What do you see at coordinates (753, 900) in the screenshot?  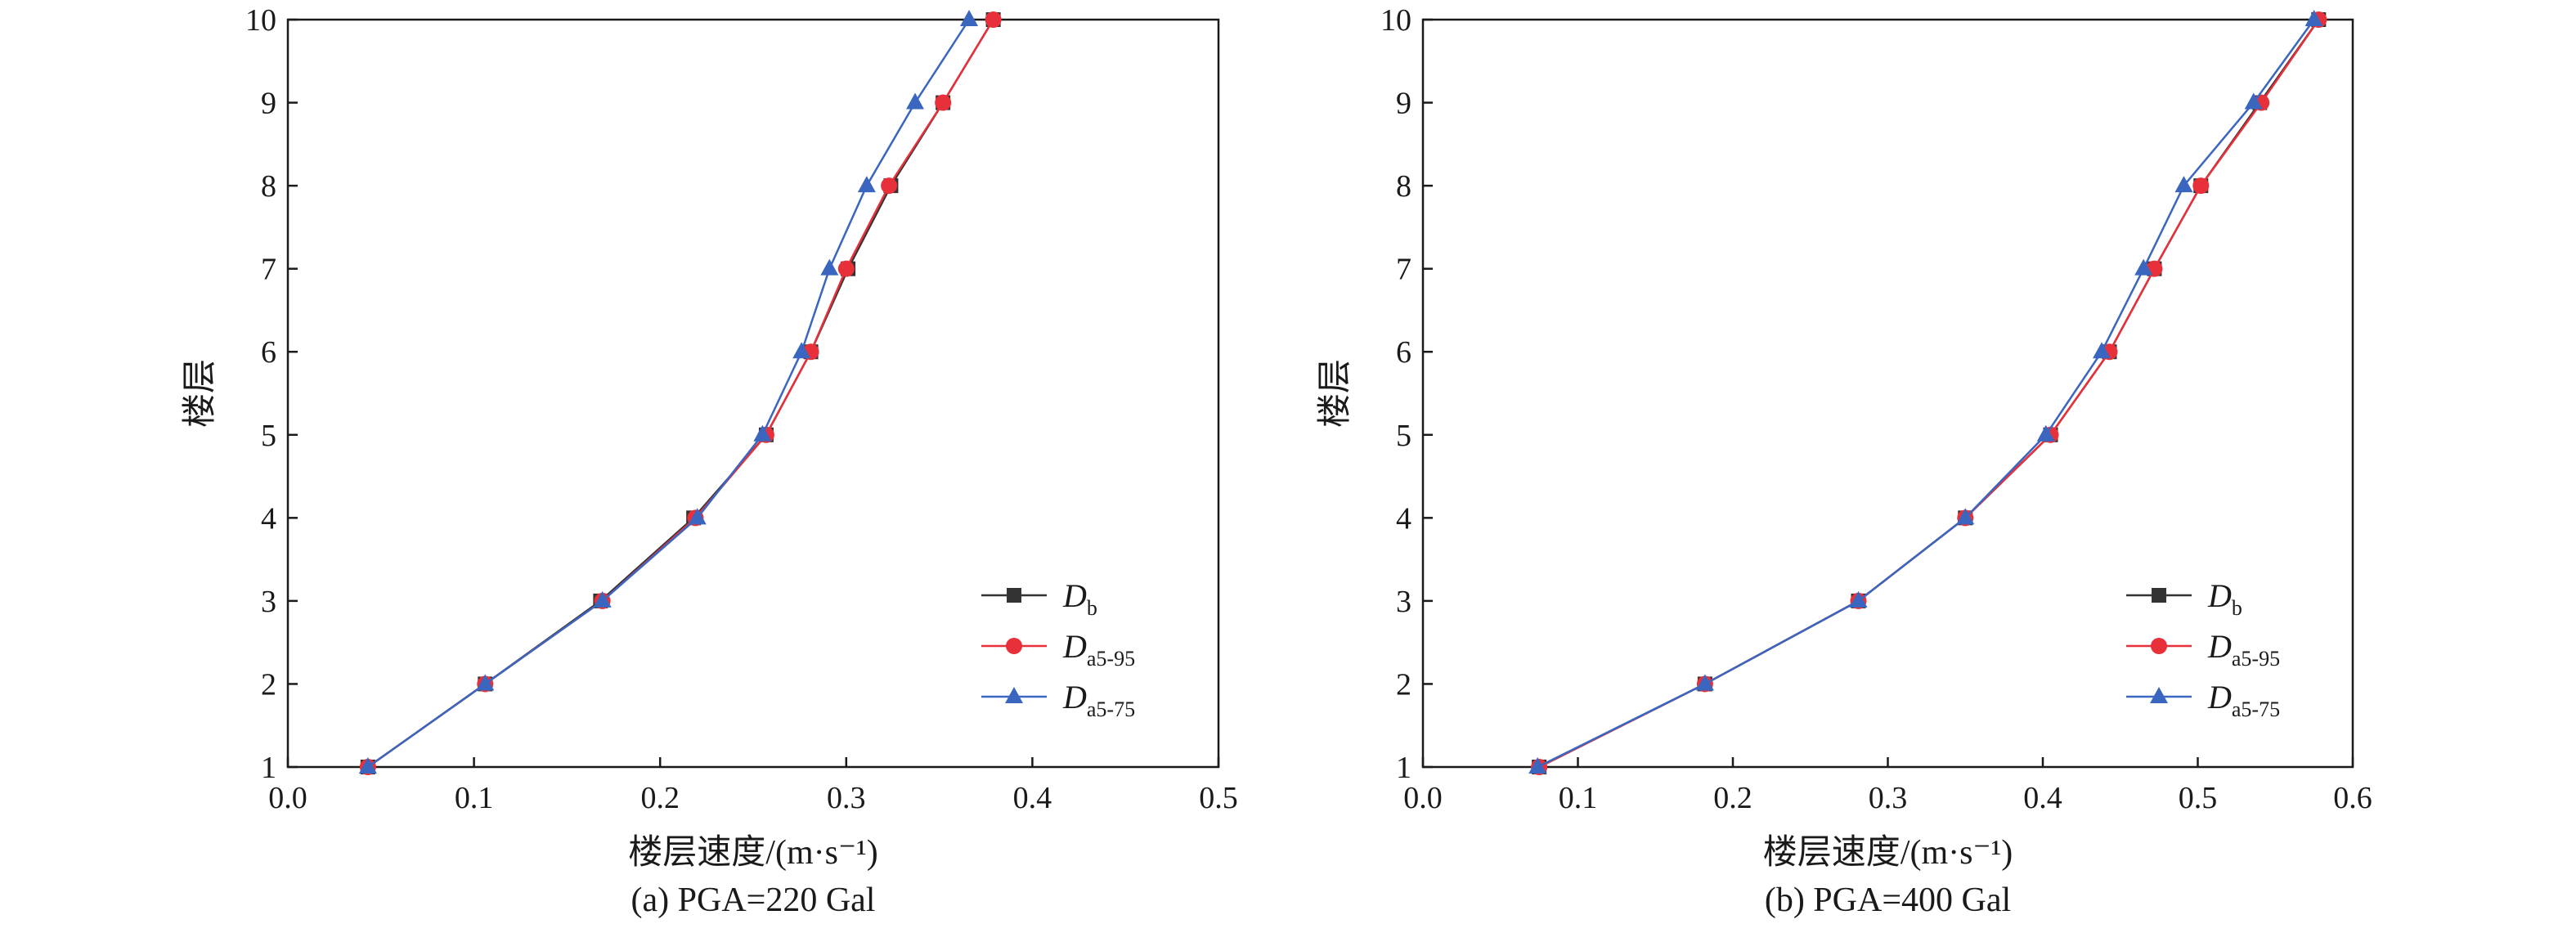 I see `panel-caption: (a) PGA=220 Gal` at bounding box center [753, 900].